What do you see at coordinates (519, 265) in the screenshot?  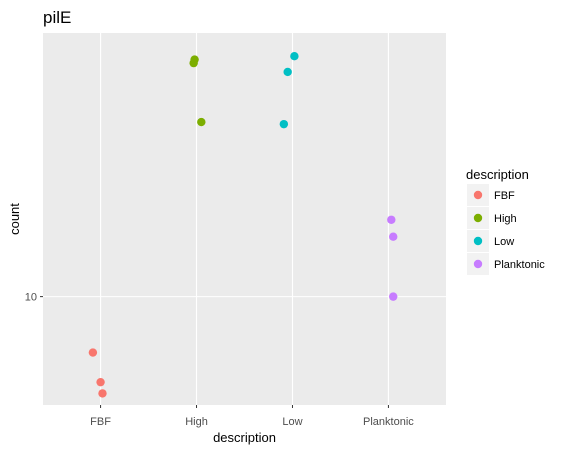 I see `legend-label: Planktonic` at bounding box center [519, 265].